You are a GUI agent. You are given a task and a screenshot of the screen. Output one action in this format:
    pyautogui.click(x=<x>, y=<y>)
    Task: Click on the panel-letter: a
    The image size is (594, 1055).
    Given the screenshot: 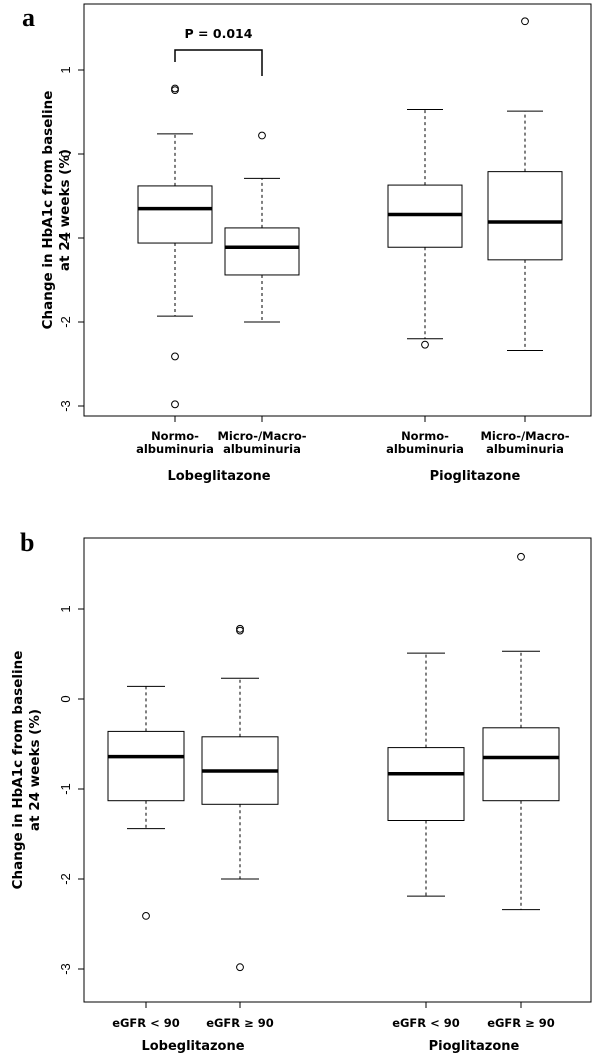 What is the action you would take?
    pyautogui.click(x=28, y=17)
    